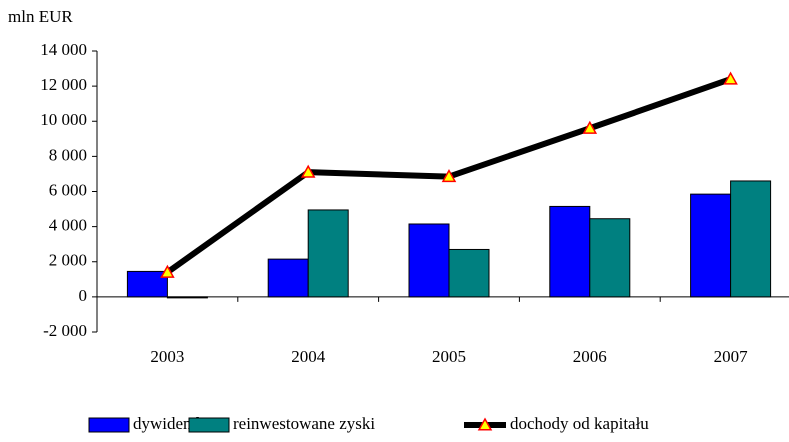  What do you see at coordinates (579, 423) in the screenshot?
I see `legend-label: dochody od kapitału` at bounding box center [579, 423].